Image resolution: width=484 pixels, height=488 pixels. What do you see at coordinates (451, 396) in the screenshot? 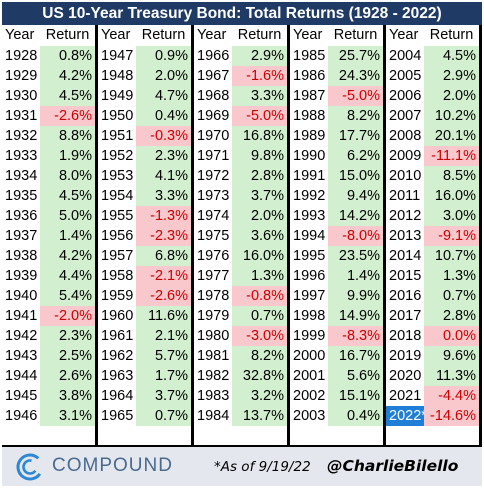
I see `return-cell: -4.4%` at bounding box center [451, 396].